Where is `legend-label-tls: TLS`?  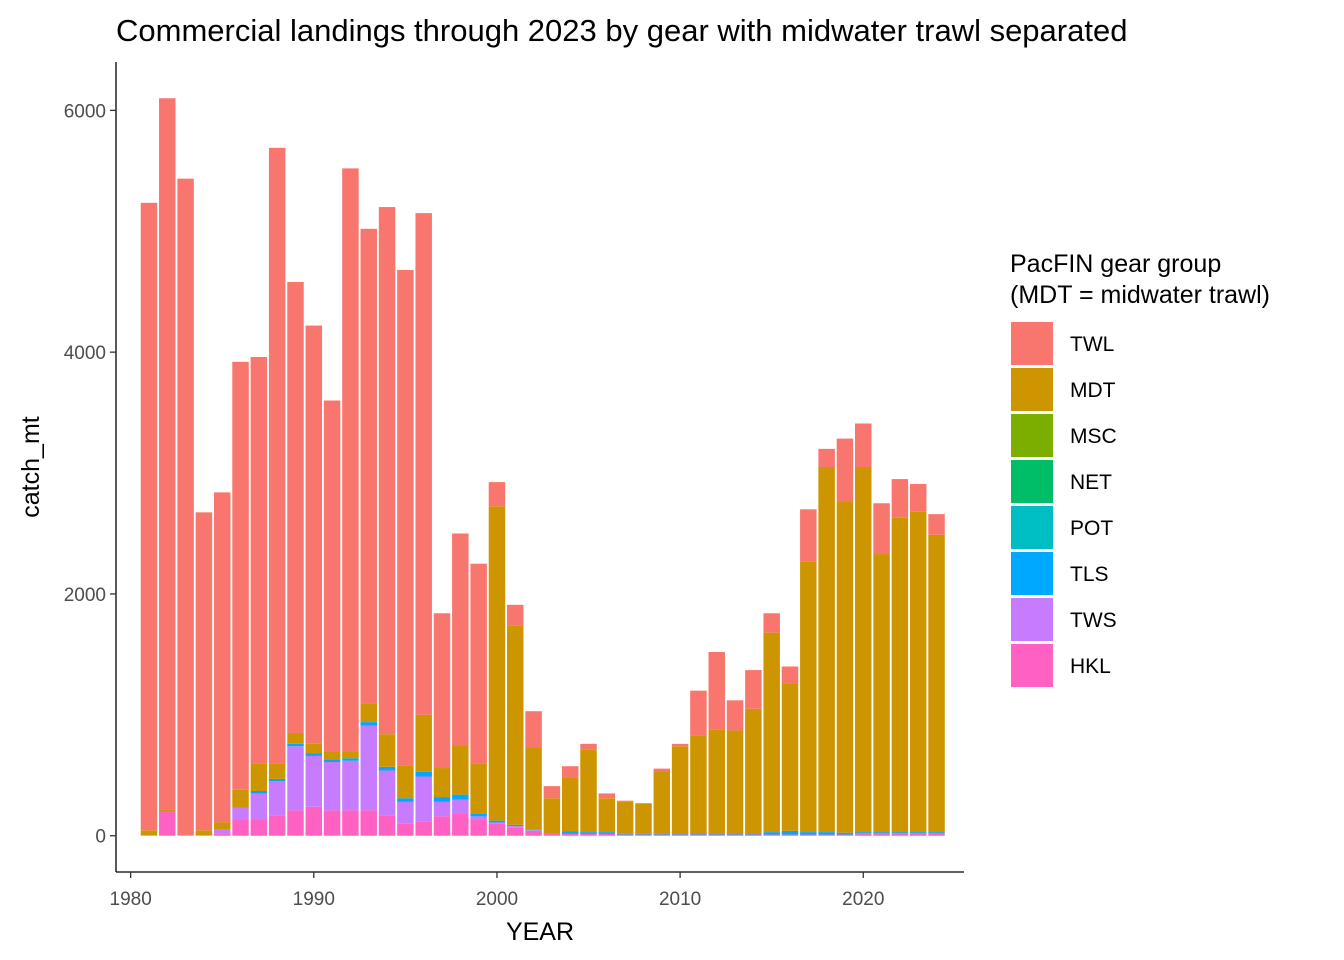
legend-label-tls: TLS is located at coordinates (1089, 574).